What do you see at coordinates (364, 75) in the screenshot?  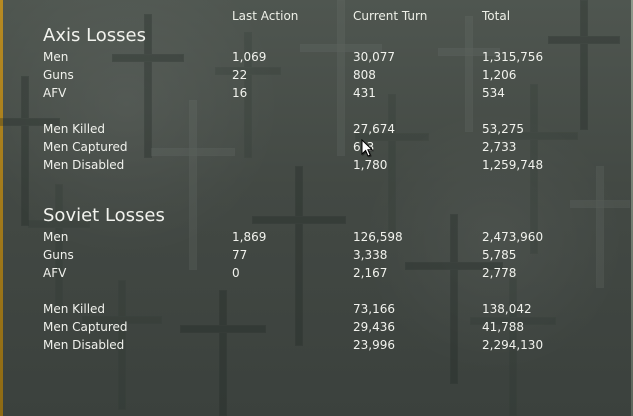 I see `axis-guns-current-turn: 808` at bounding box center [364, 75].